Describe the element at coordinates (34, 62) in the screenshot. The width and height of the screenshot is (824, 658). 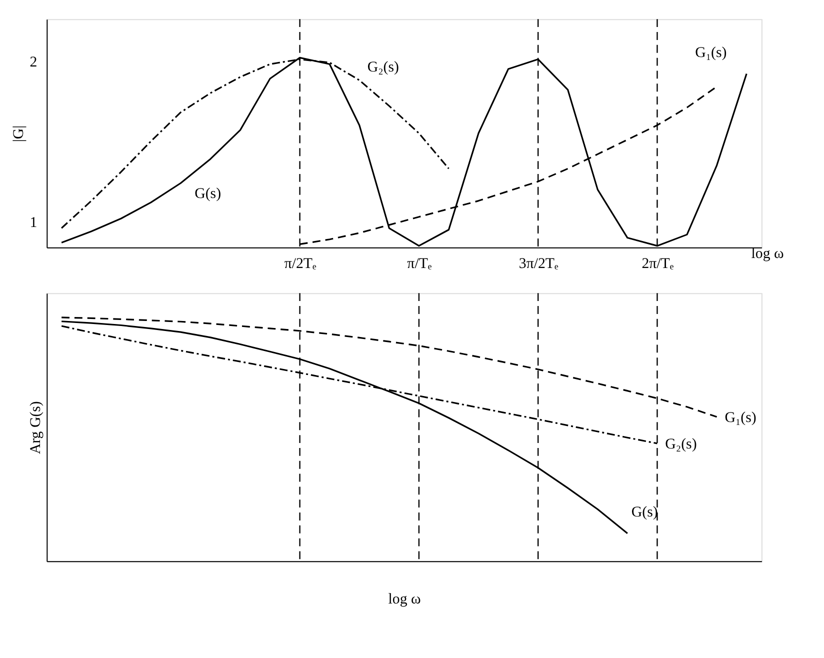
I see `y-tick-label: 2` at that location.